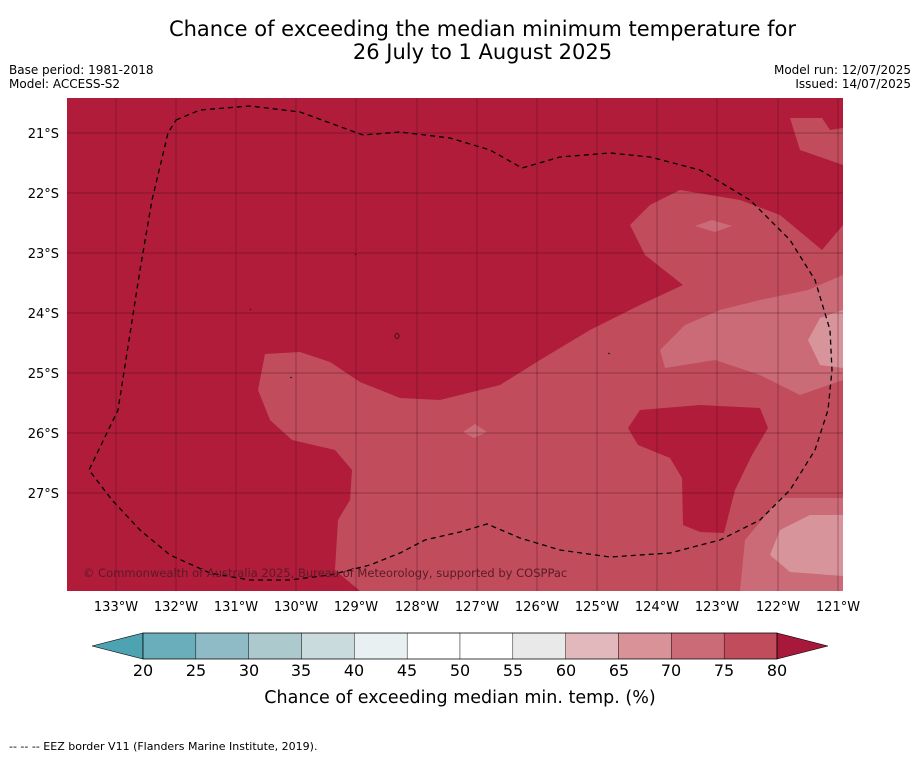 The image size is (919, 758). I want to click on lon-label: 128°W, so click(417, 607).